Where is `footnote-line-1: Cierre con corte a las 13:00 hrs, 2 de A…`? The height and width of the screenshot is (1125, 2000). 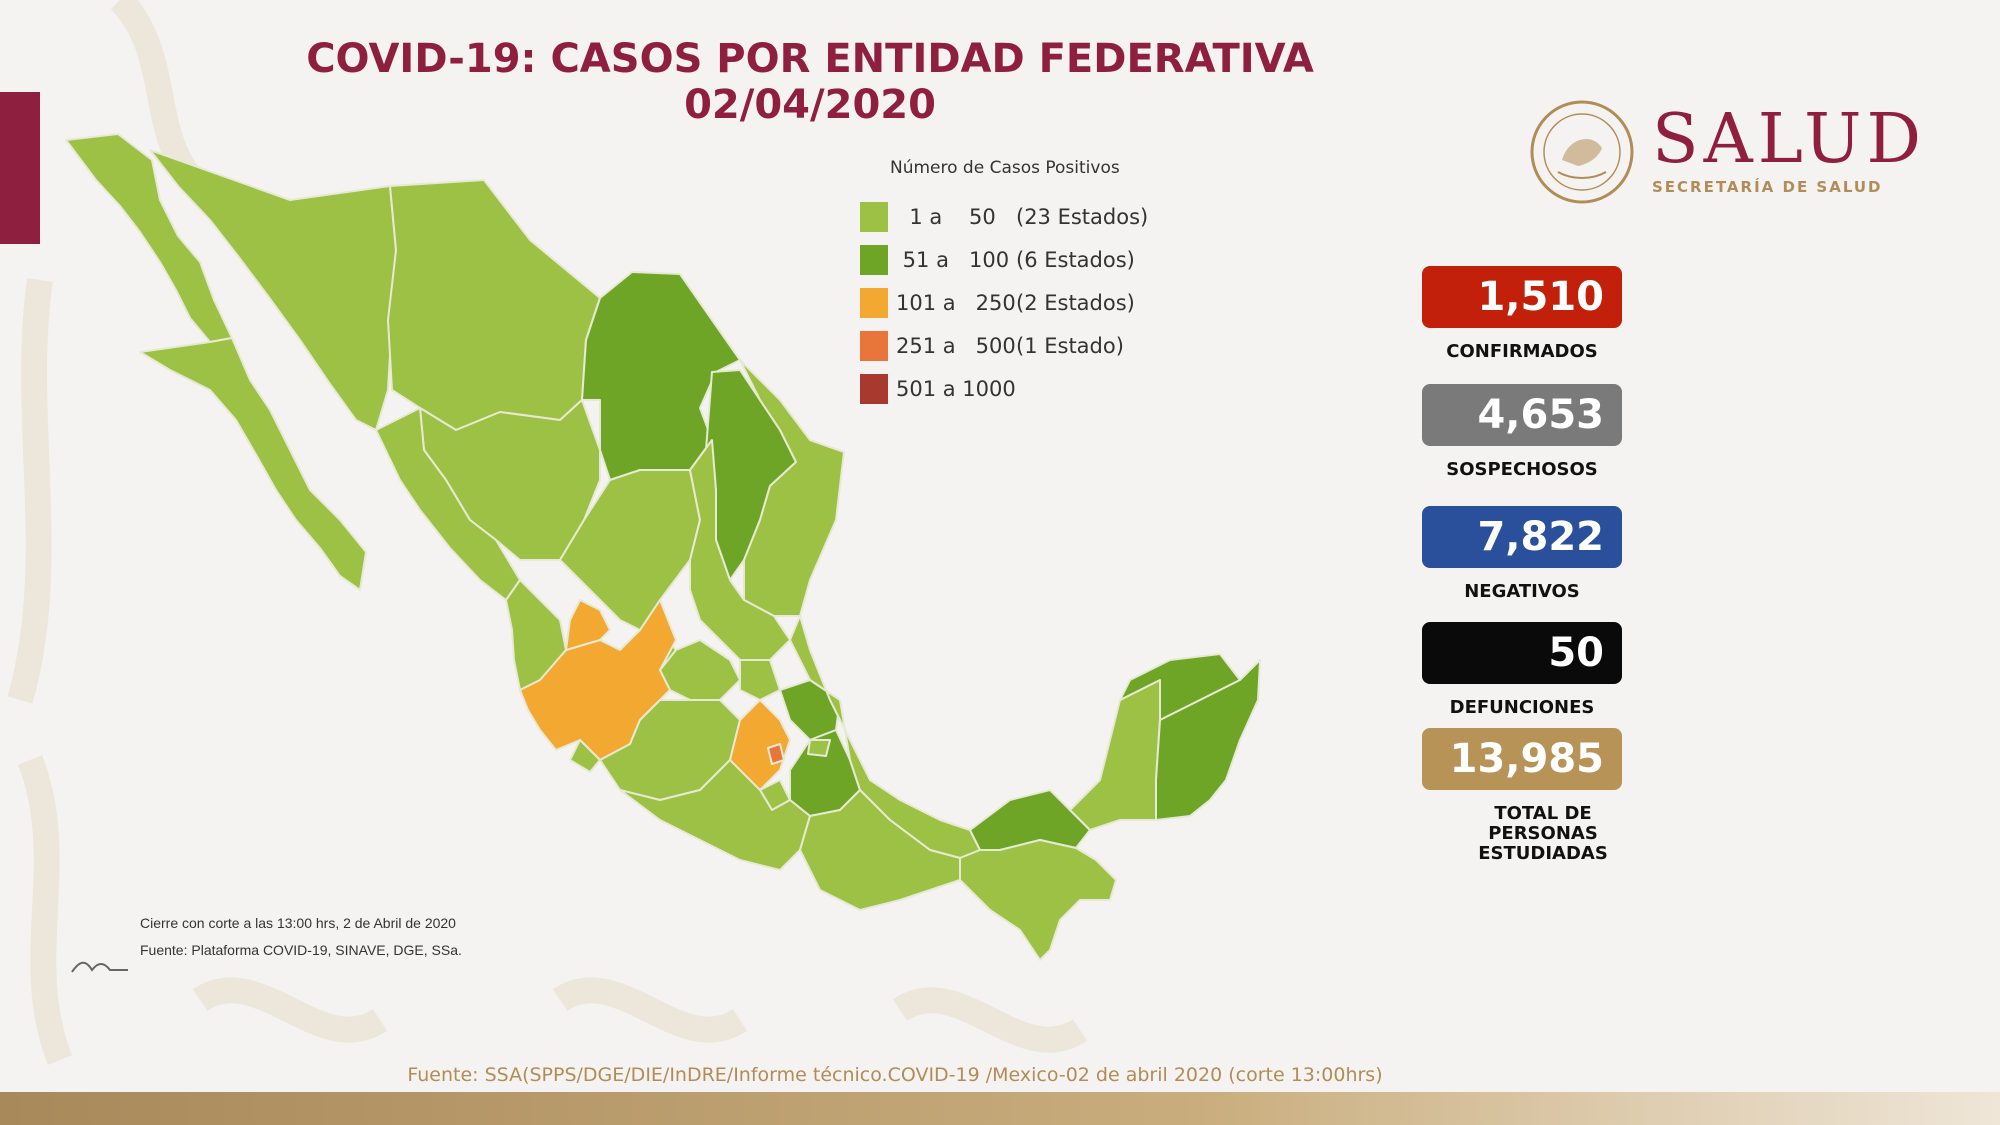 footnote-line-1: Cierre con corte a las 13:00 hrs, 2 de A… is located at coordinates (298, 923).